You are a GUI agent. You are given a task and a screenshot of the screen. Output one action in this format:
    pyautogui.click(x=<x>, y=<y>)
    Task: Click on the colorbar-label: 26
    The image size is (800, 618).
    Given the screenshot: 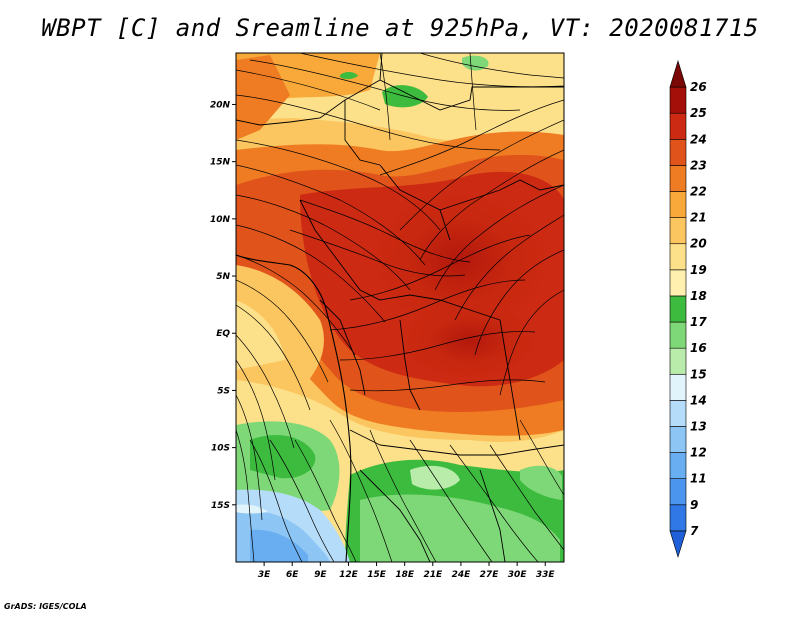 What is the action you would take?
    pyautogui.click(x=698, y=87)
    